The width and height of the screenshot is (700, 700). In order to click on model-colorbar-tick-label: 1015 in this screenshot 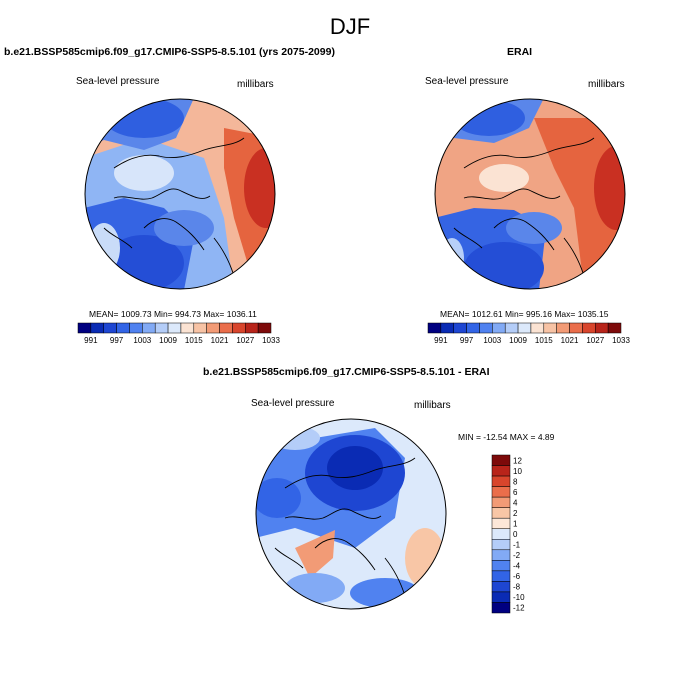, I will do `click(194, 340)`.